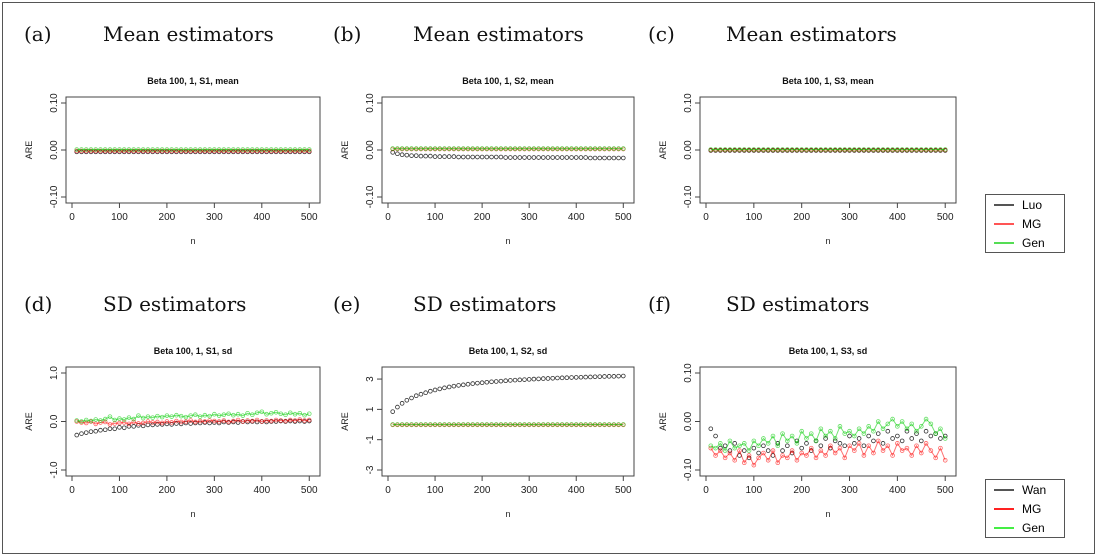 The width and height of the screenshot is (1099, 558). Describe the element at coordinates (485, 304) in the screenshot. I see `panel-e-heading: SD estimators` at that location.